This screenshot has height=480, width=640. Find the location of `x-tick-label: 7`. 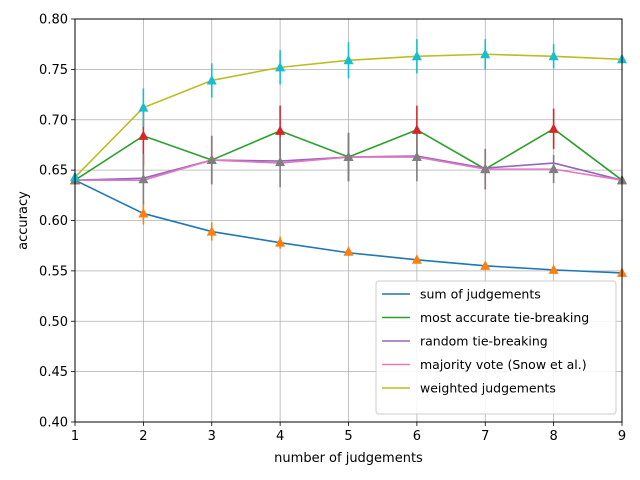

x-tick-label: 7 is located at coordinates (485, 436).